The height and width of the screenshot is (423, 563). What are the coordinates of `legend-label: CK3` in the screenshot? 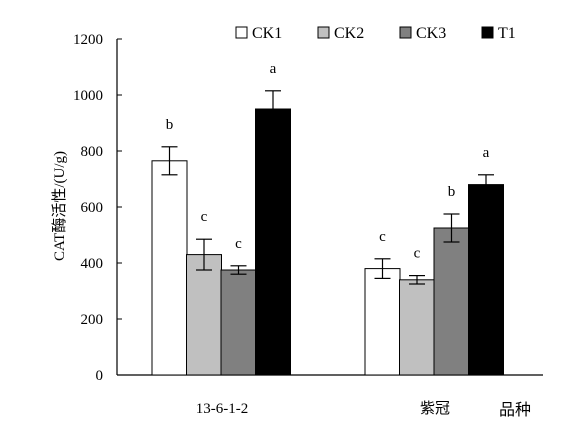 It's located at (431, 33).